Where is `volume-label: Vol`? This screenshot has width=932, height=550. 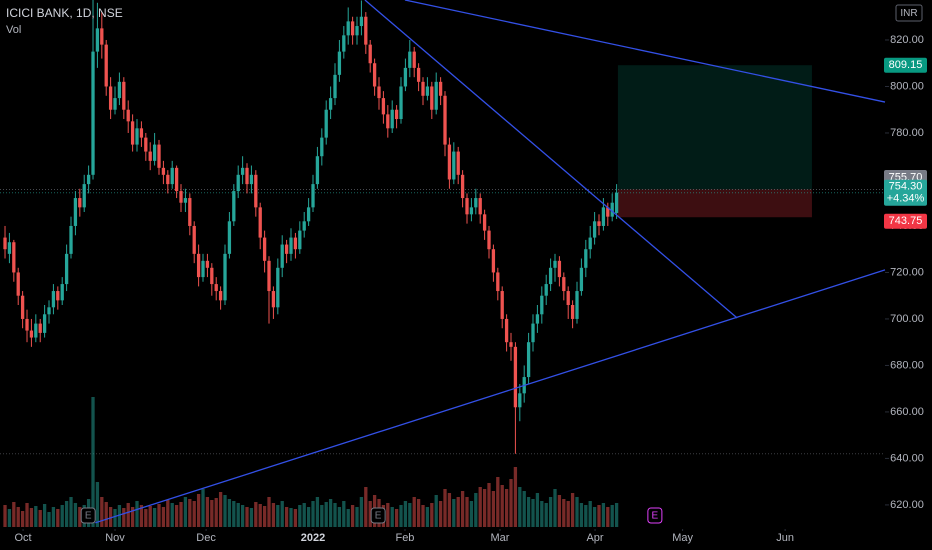 volume-label: Vol is located at coordinates (13, 30).